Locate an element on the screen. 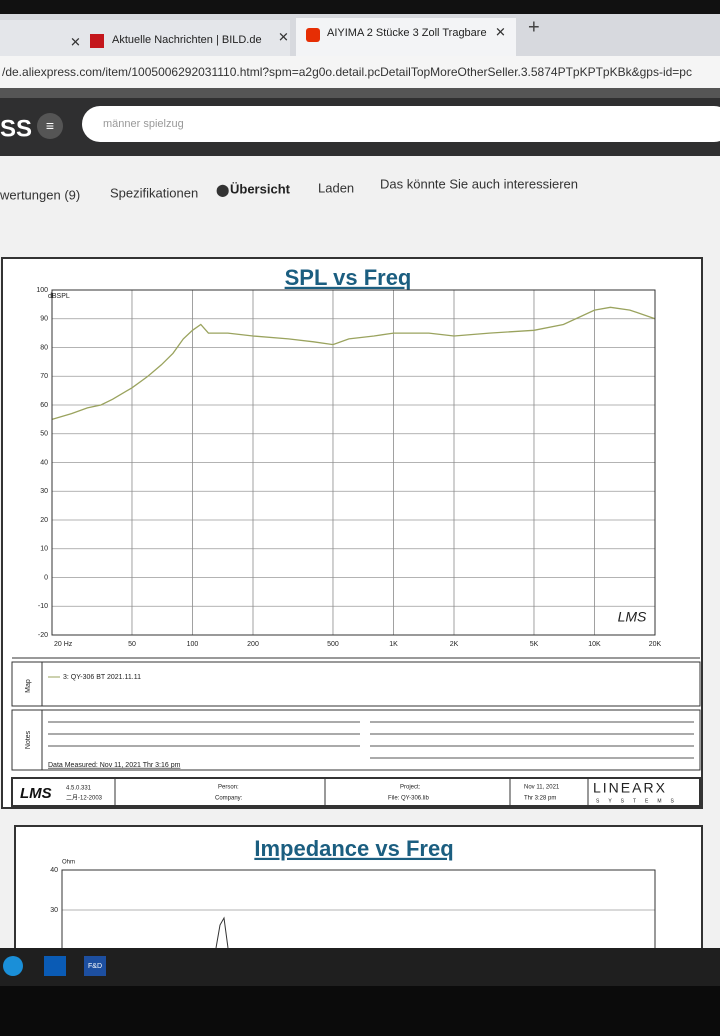 This screenshot has height=1036, width=720. impedance-peak is located at coordinates (222, 932).